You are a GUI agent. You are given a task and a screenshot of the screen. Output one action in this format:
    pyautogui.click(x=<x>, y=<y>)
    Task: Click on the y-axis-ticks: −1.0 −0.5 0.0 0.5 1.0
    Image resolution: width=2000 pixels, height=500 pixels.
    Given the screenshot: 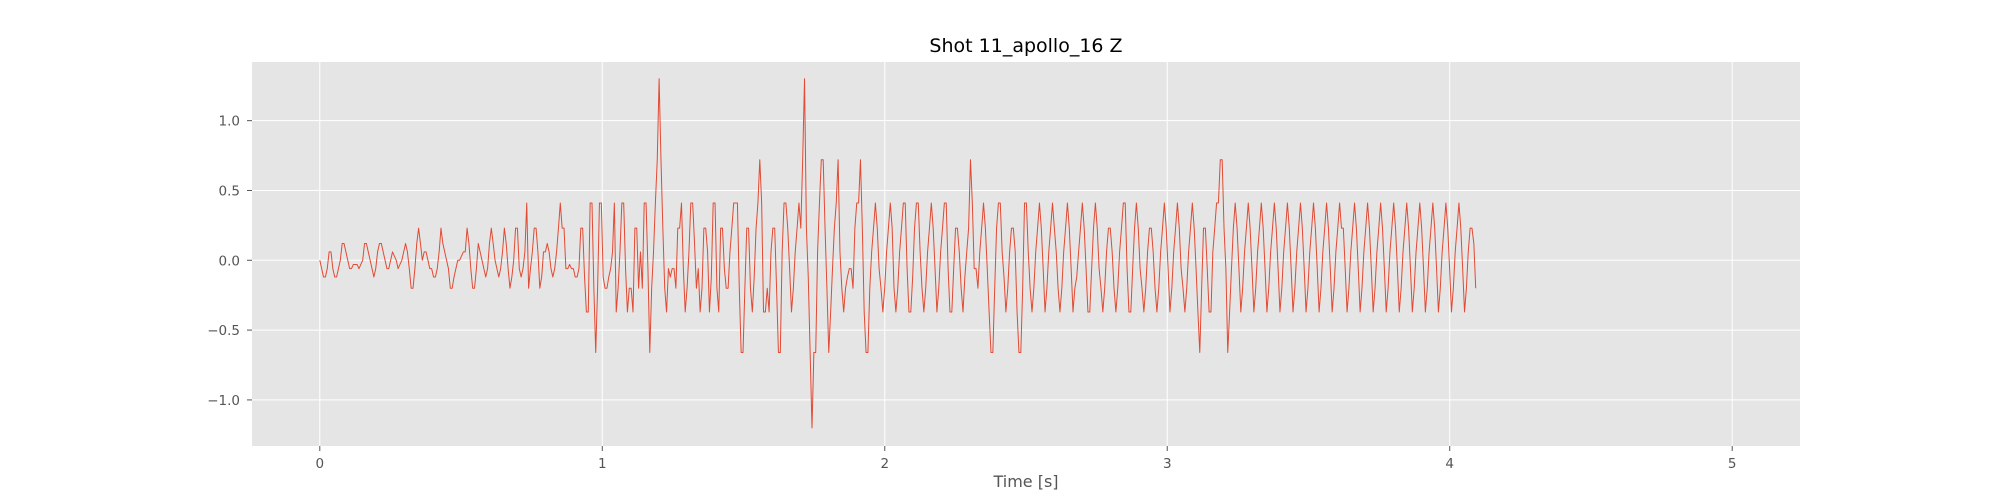 What is the action you would take?
    pyautogui.click(x=229, y=261)
    